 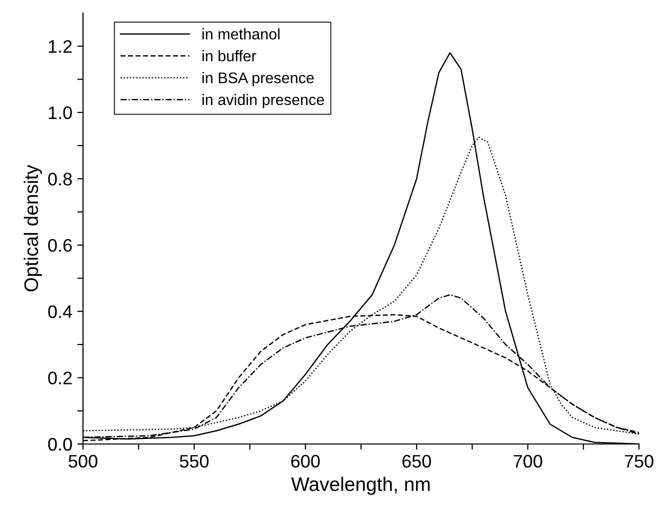 I want to click on y-tick-label: 0.4, so click(x=60, y=311).